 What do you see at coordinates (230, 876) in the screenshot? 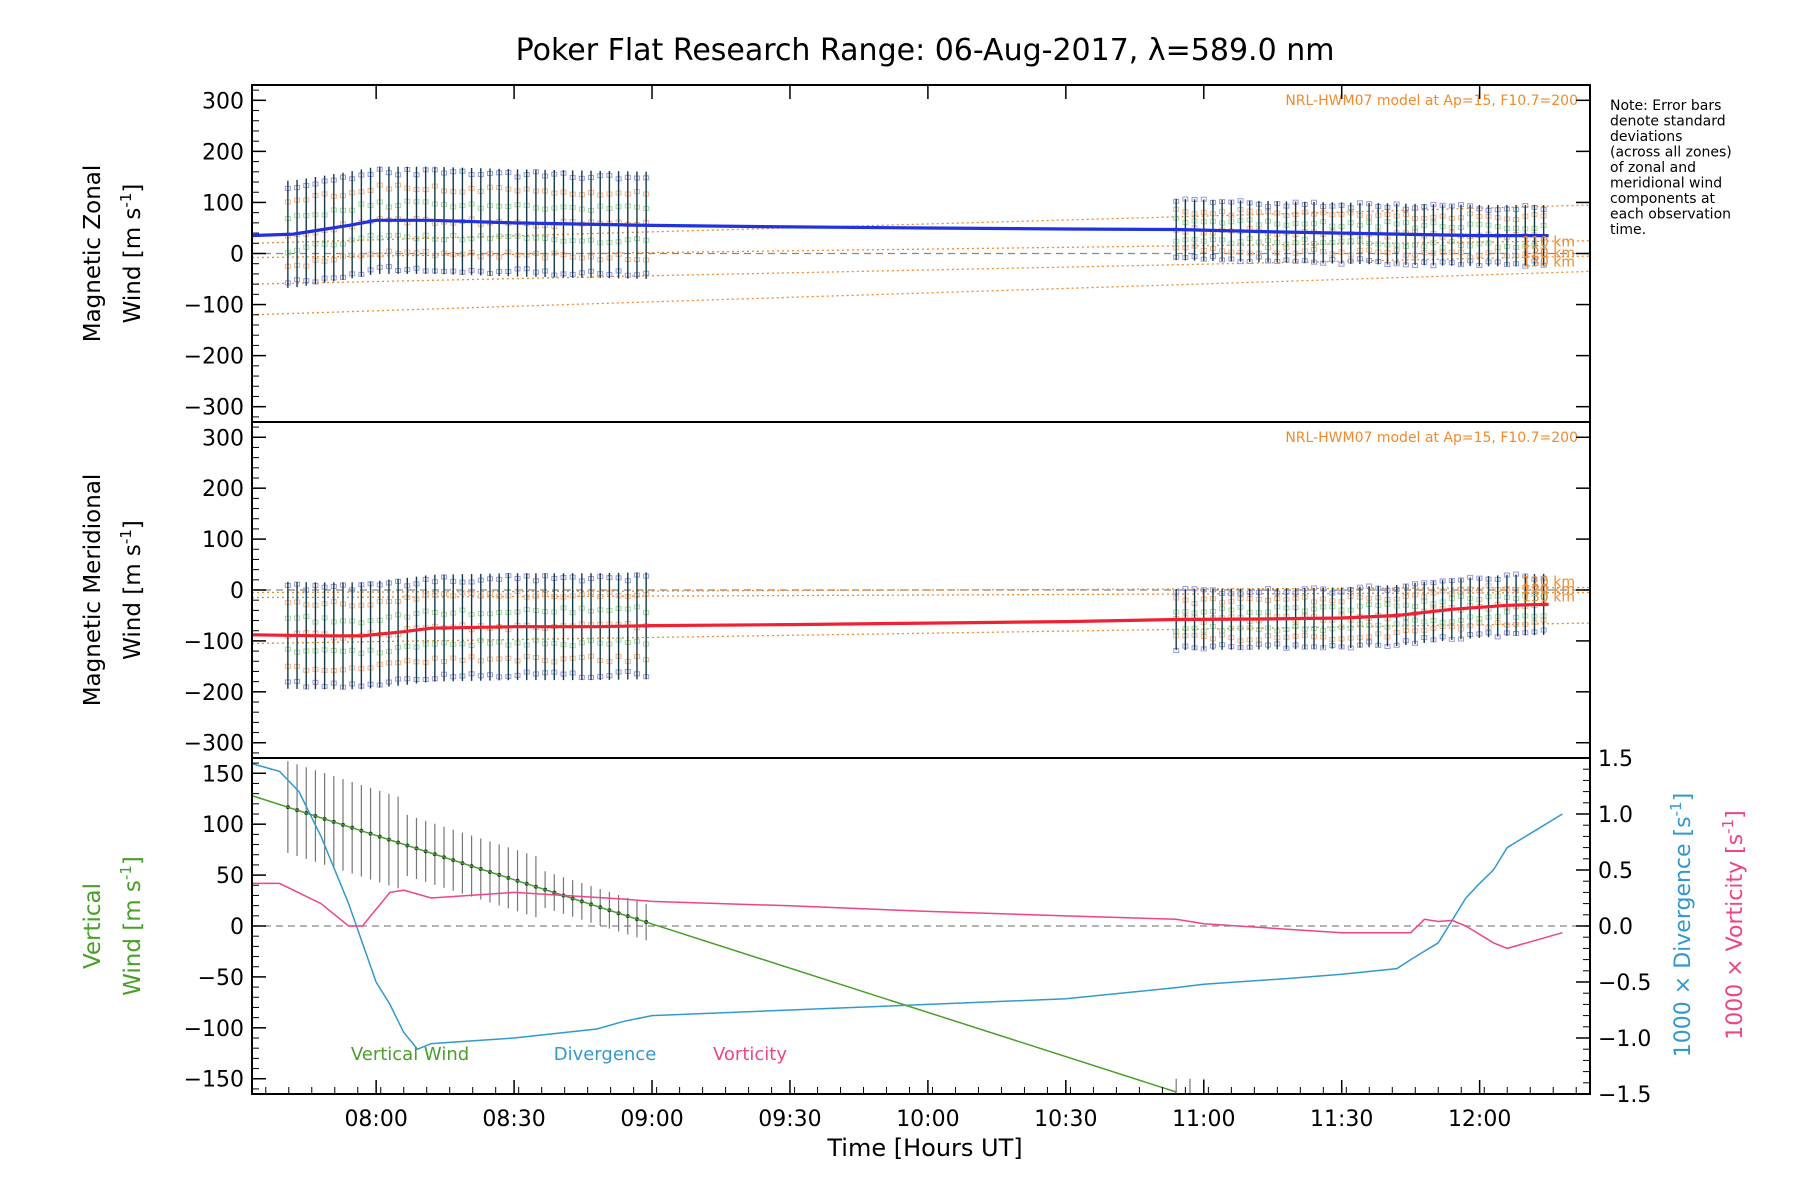
I see `y-tick-label: 50` at bounding box center [230, 876].